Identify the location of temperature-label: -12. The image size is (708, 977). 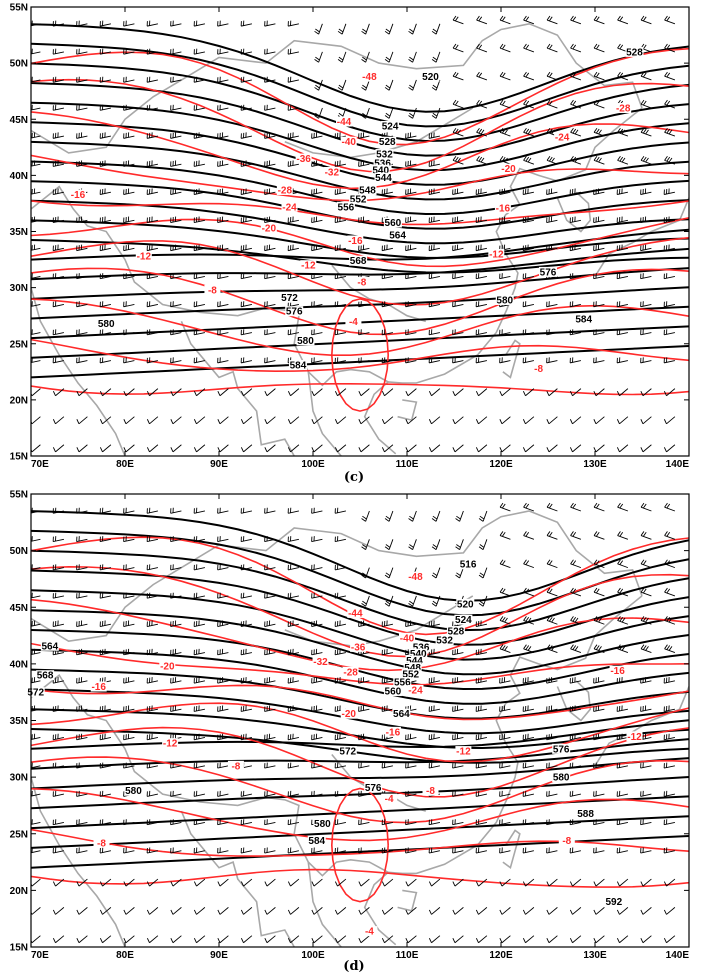
(144, 257).